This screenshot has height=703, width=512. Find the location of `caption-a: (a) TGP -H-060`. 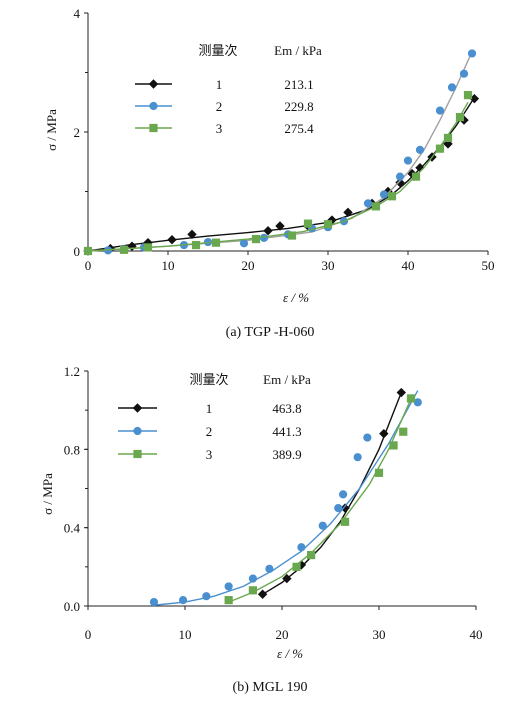

caption-a: (a) TGP -H-060 is located at coordinates (270, 332).